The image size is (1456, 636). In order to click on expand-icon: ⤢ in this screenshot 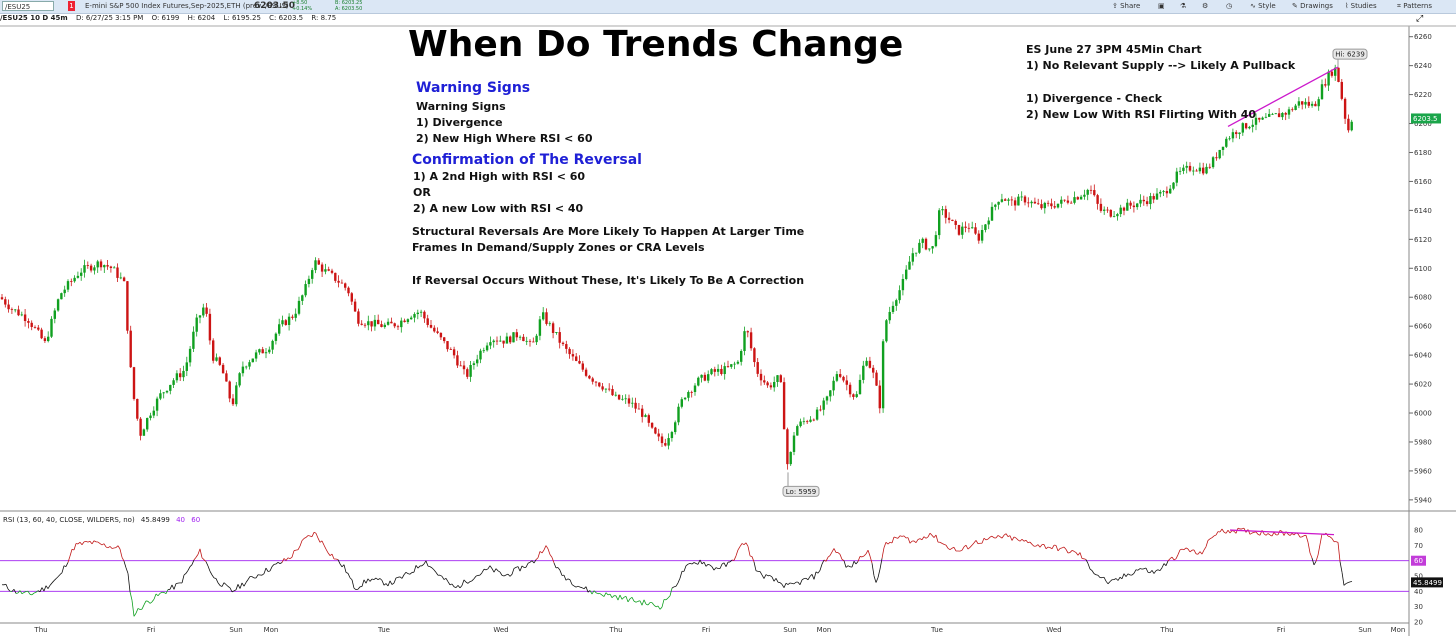, I will do `click(1420, 19)`.